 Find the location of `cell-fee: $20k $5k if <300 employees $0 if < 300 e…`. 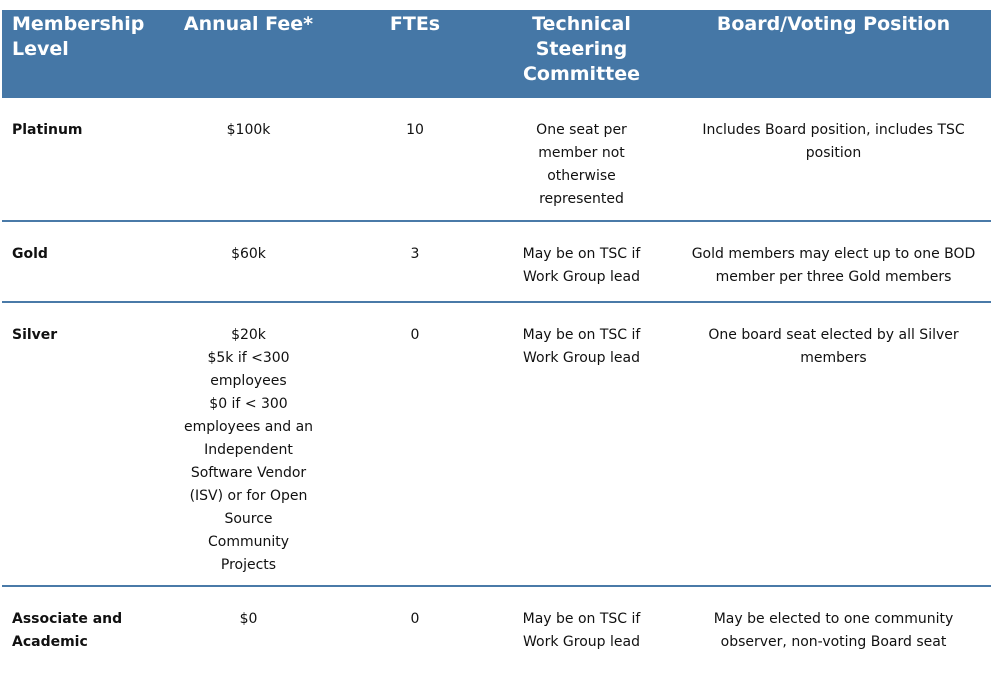

cell-fee: $20k $5k if <300 employees $0 if < 300 e… is located at coordinates (248, 444).